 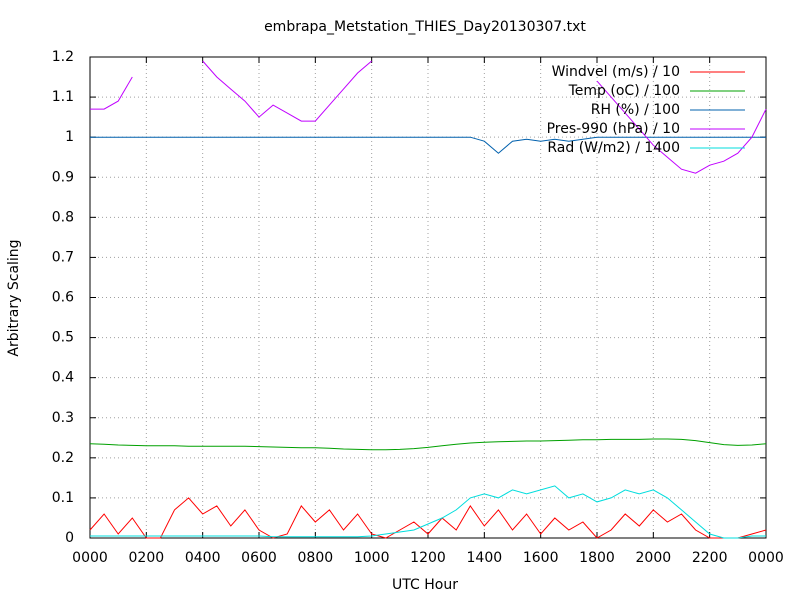 What do you see at coordinates (259, 558) in the screenshot?
I see `x-tick-label: 0600` at bounding box center [259, 558].